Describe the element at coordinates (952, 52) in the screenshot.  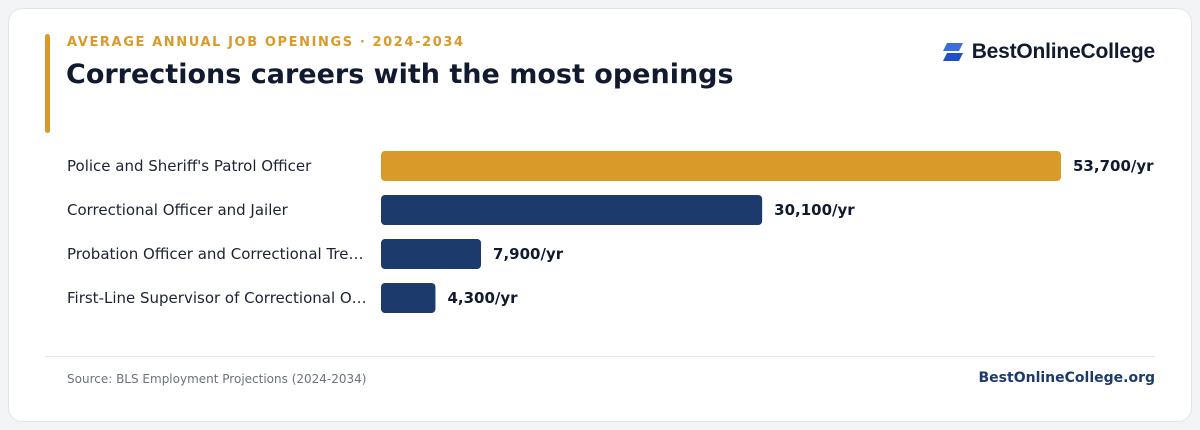
I see `stacked-parallelogram-icon` at that location.